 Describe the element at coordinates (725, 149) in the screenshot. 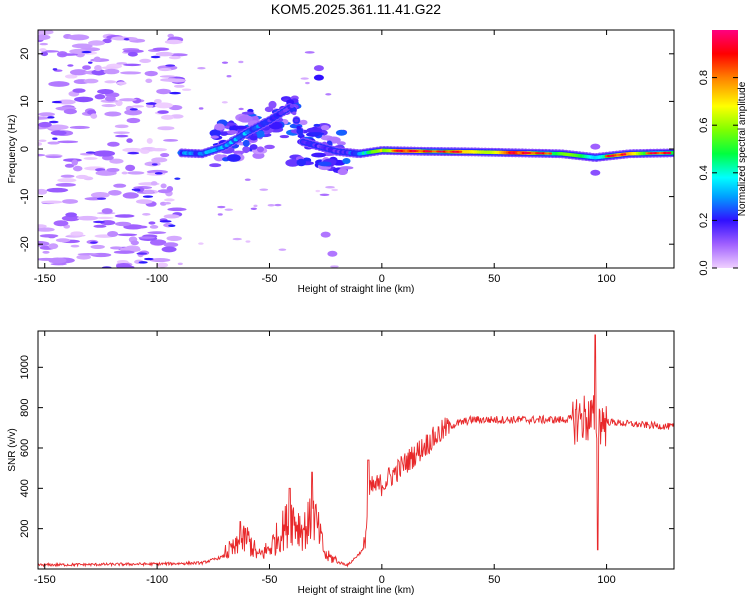

I see `colorbar-gradient` at that location.